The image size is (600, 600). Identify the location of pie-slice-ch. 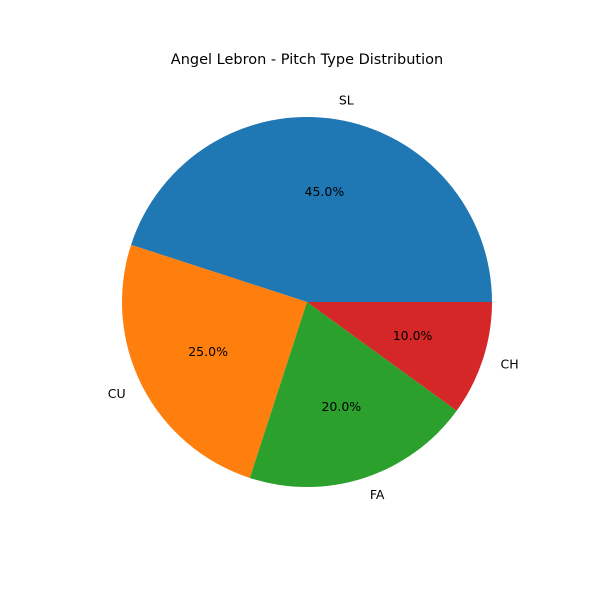
(399, 356).